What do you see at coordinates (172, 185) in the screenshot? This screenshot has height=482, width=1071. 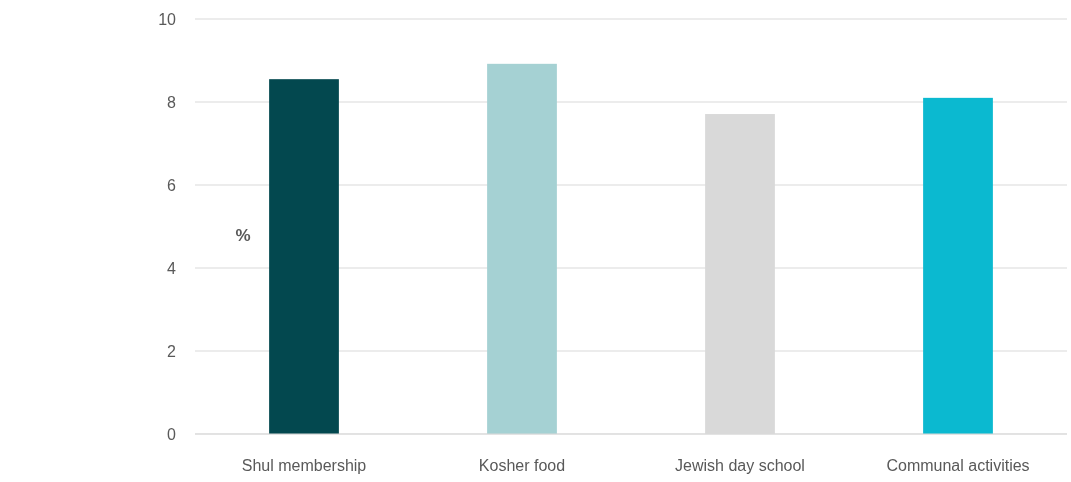 I see `y-tick-label: 6` at bounding box center [172, 185].